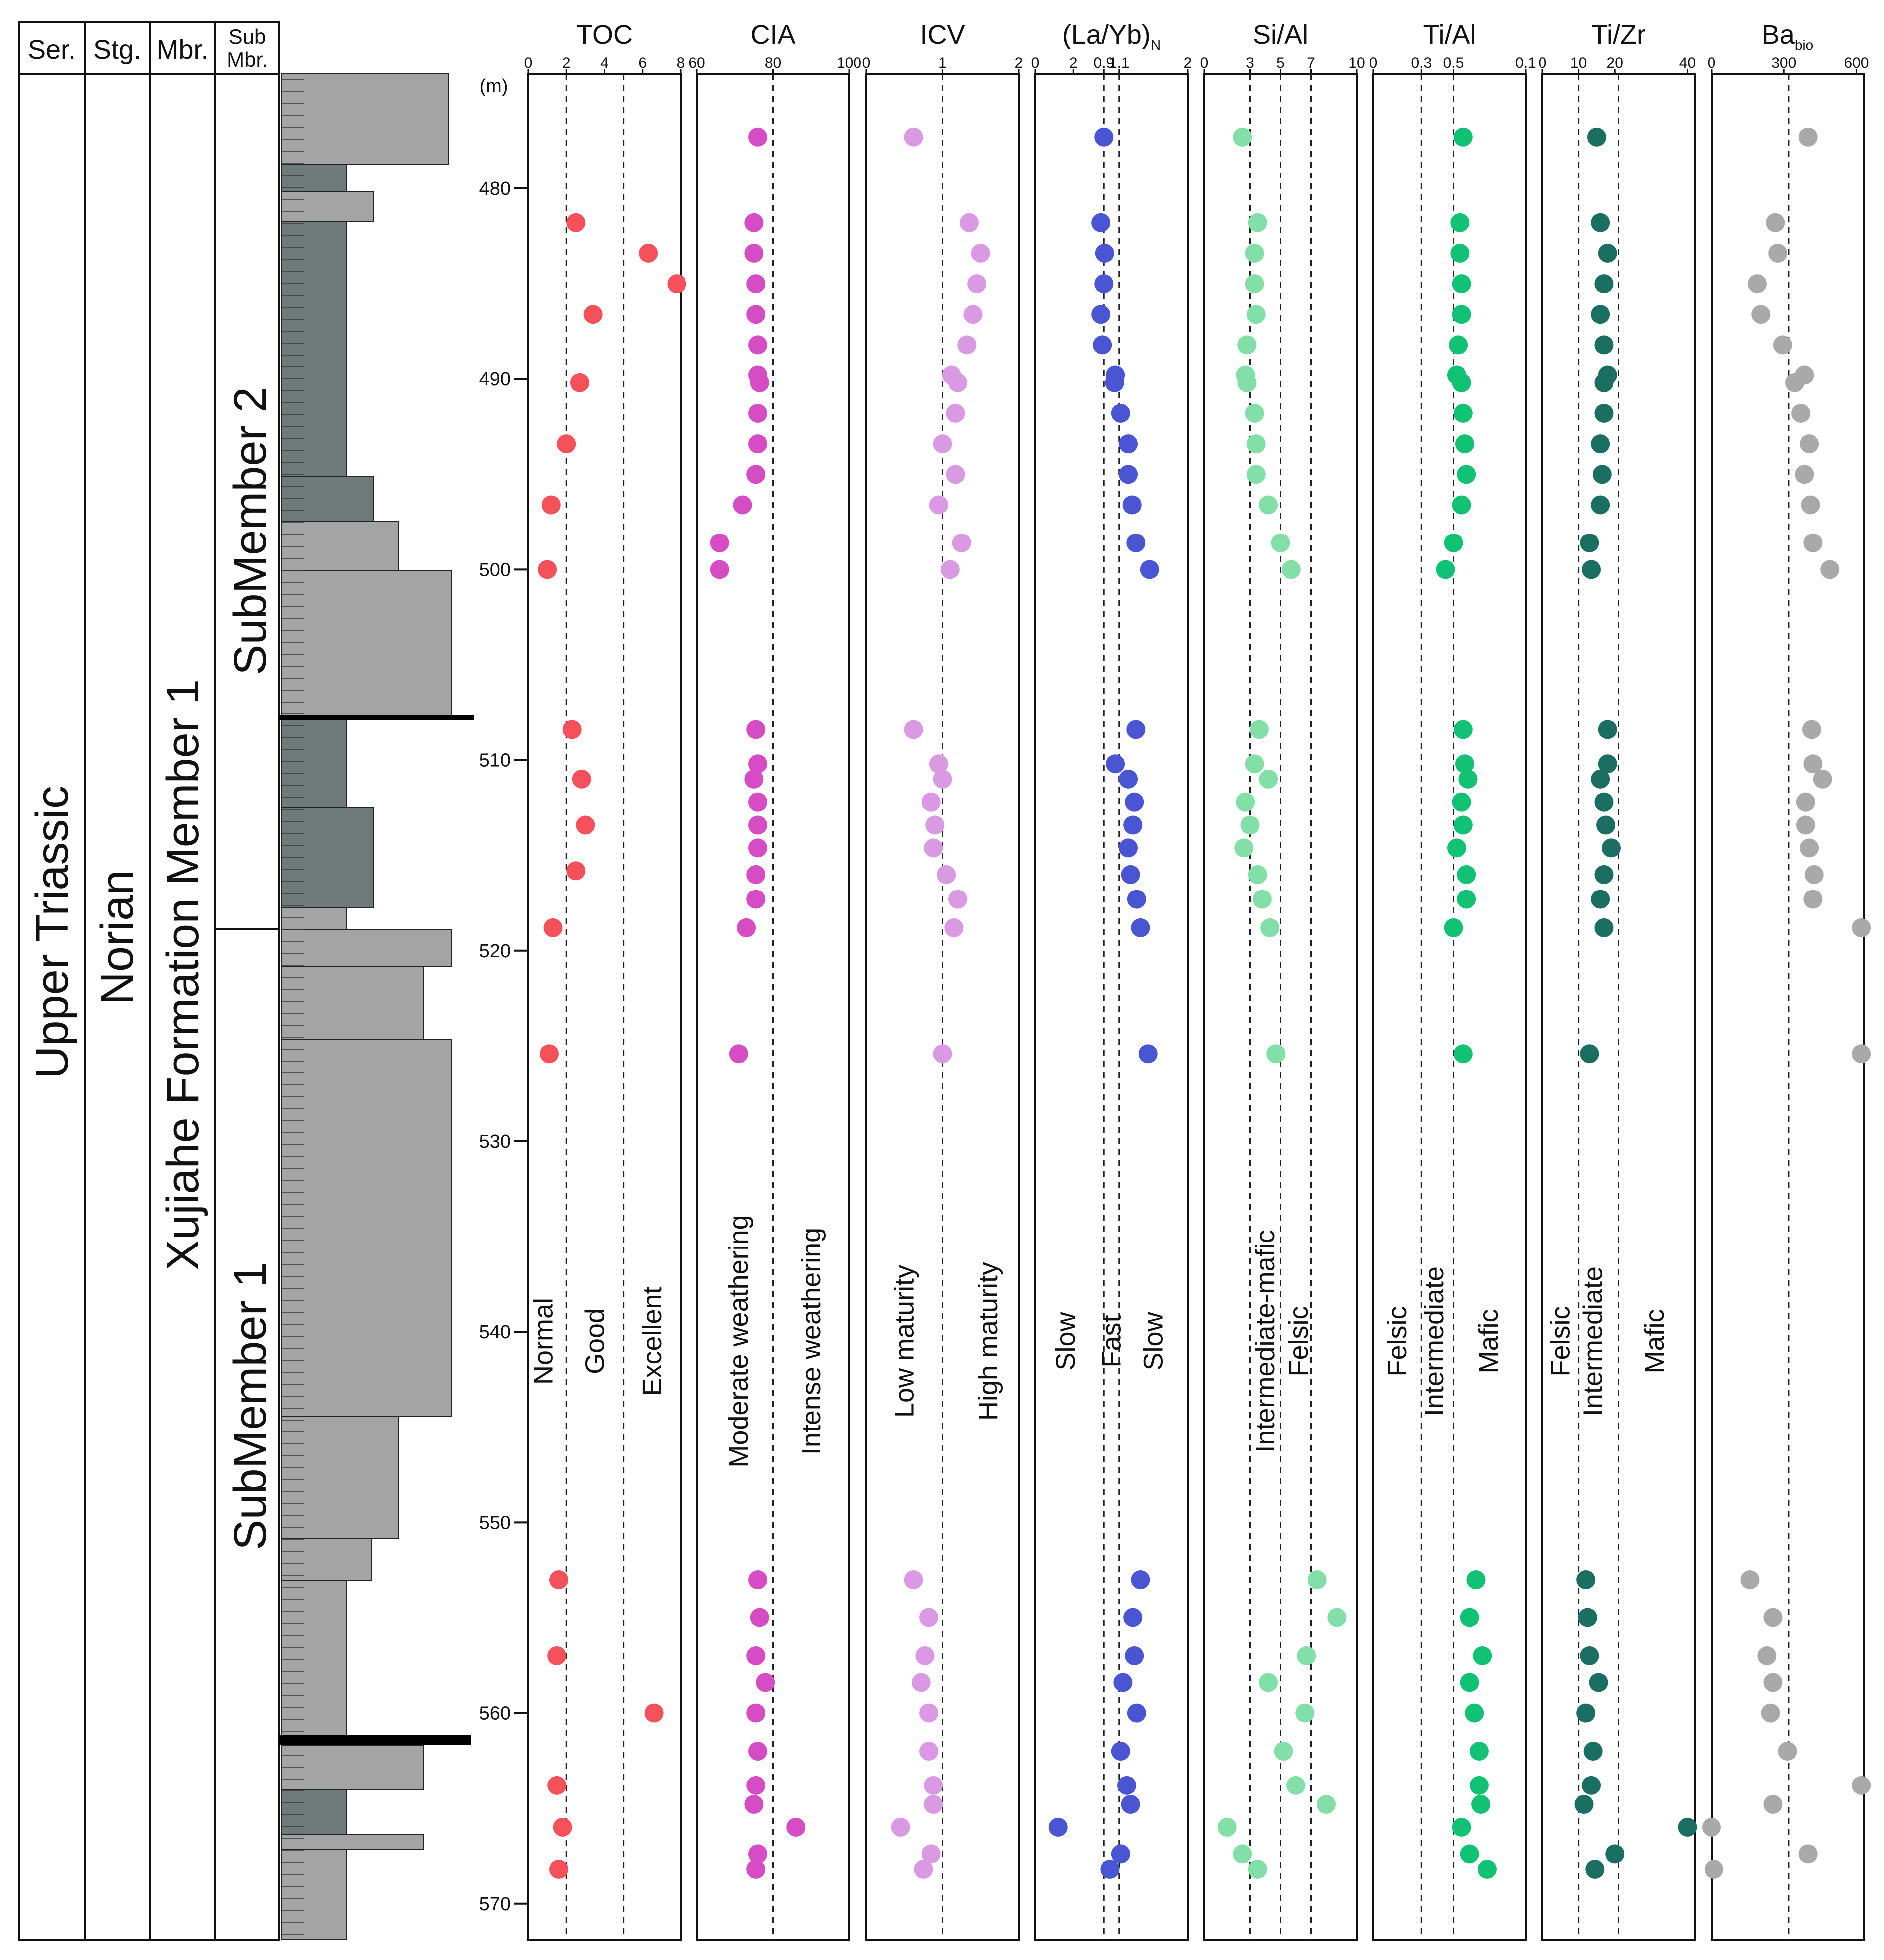  What do you see at coordinates (1804, 45) in the screenshot?
I see `panel-title-subscript: bio` at bounding box center [1804, 45].